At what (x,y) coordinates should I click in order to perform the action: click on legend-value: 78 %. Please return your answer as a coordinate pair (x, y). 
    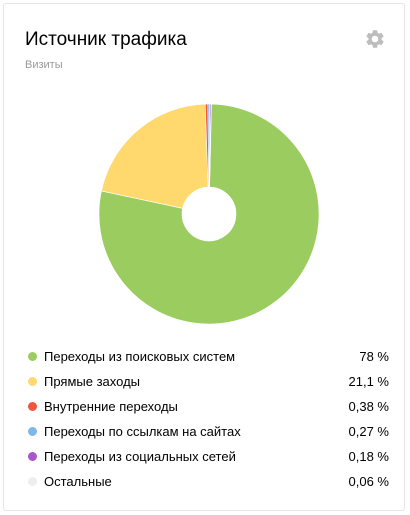
    Looking at the image, I should click on (374, 356).